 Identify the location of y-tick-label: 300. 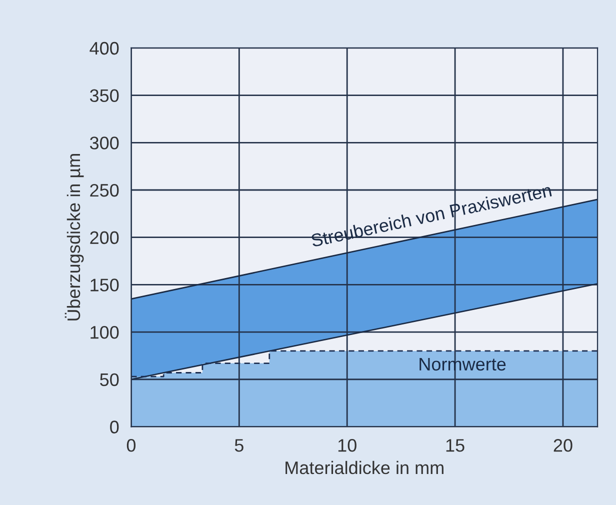
(104, 143).